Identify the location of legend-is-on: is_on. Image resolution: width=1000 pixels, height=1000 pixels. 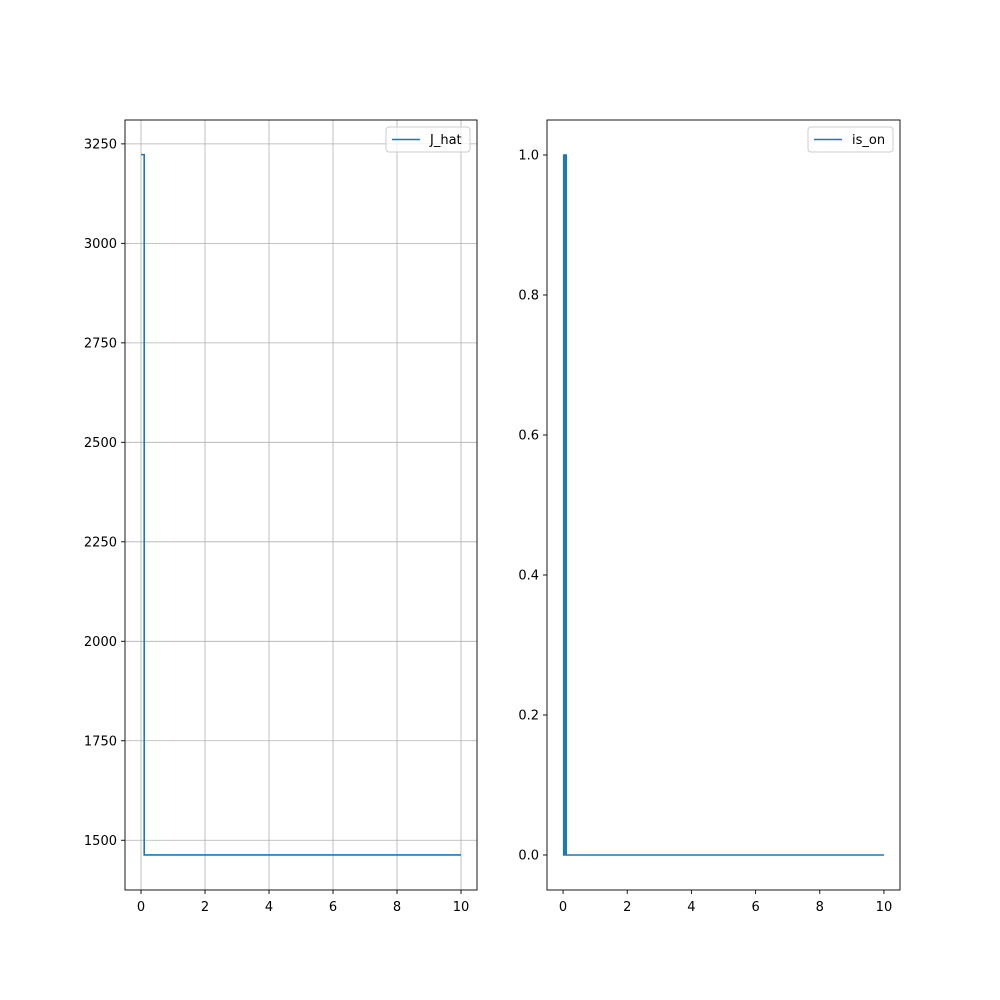
(850, 139).